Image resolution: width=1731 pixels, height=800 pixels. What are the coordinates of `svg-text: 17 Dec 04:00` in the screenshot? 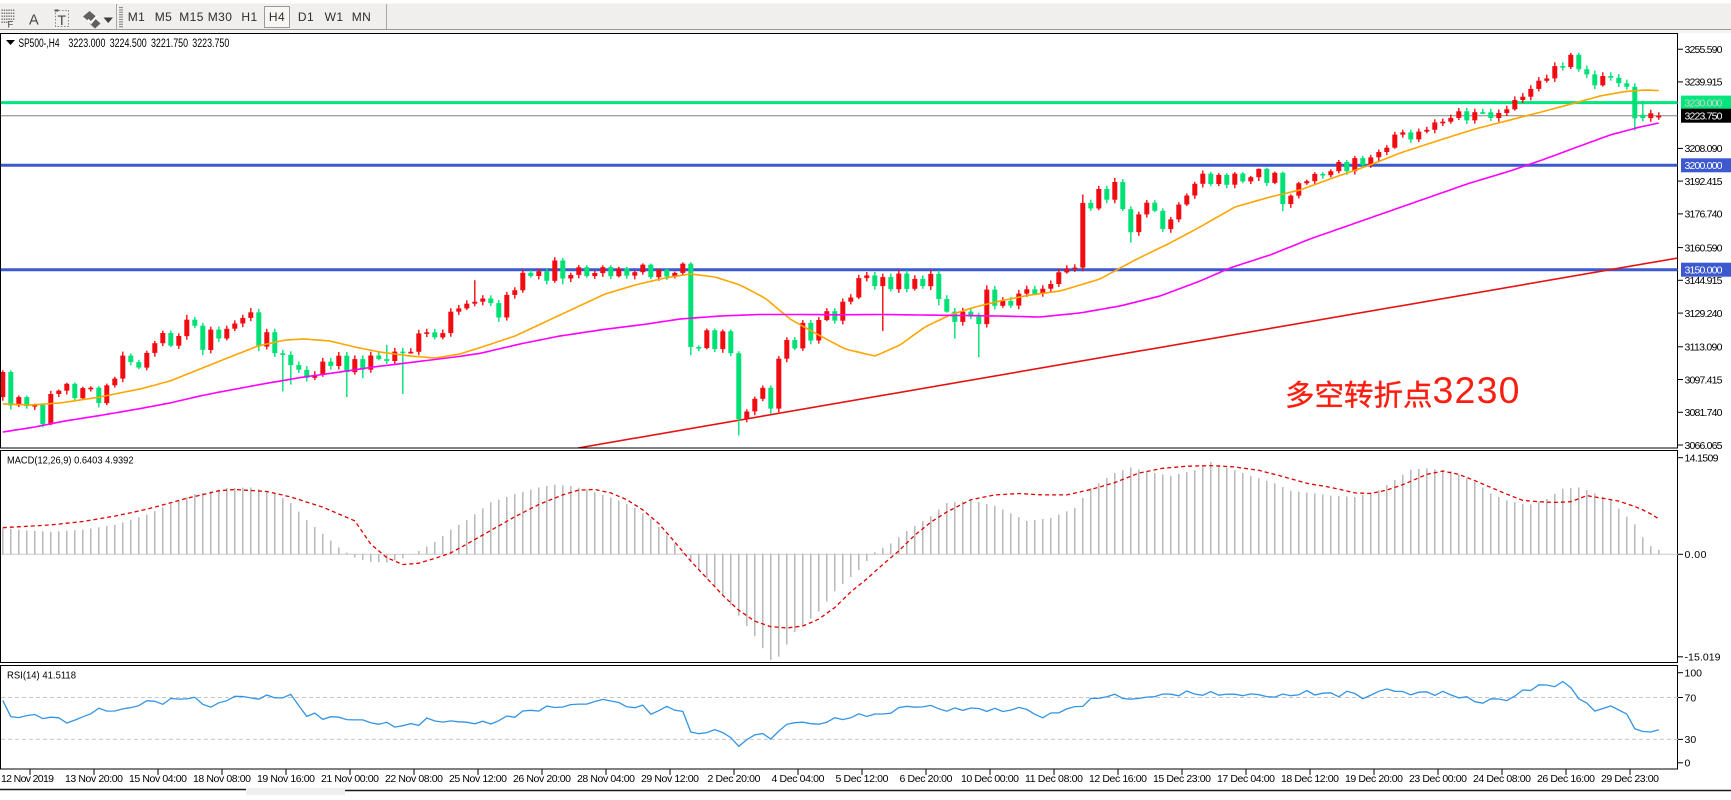 It's located at (1246, 779).